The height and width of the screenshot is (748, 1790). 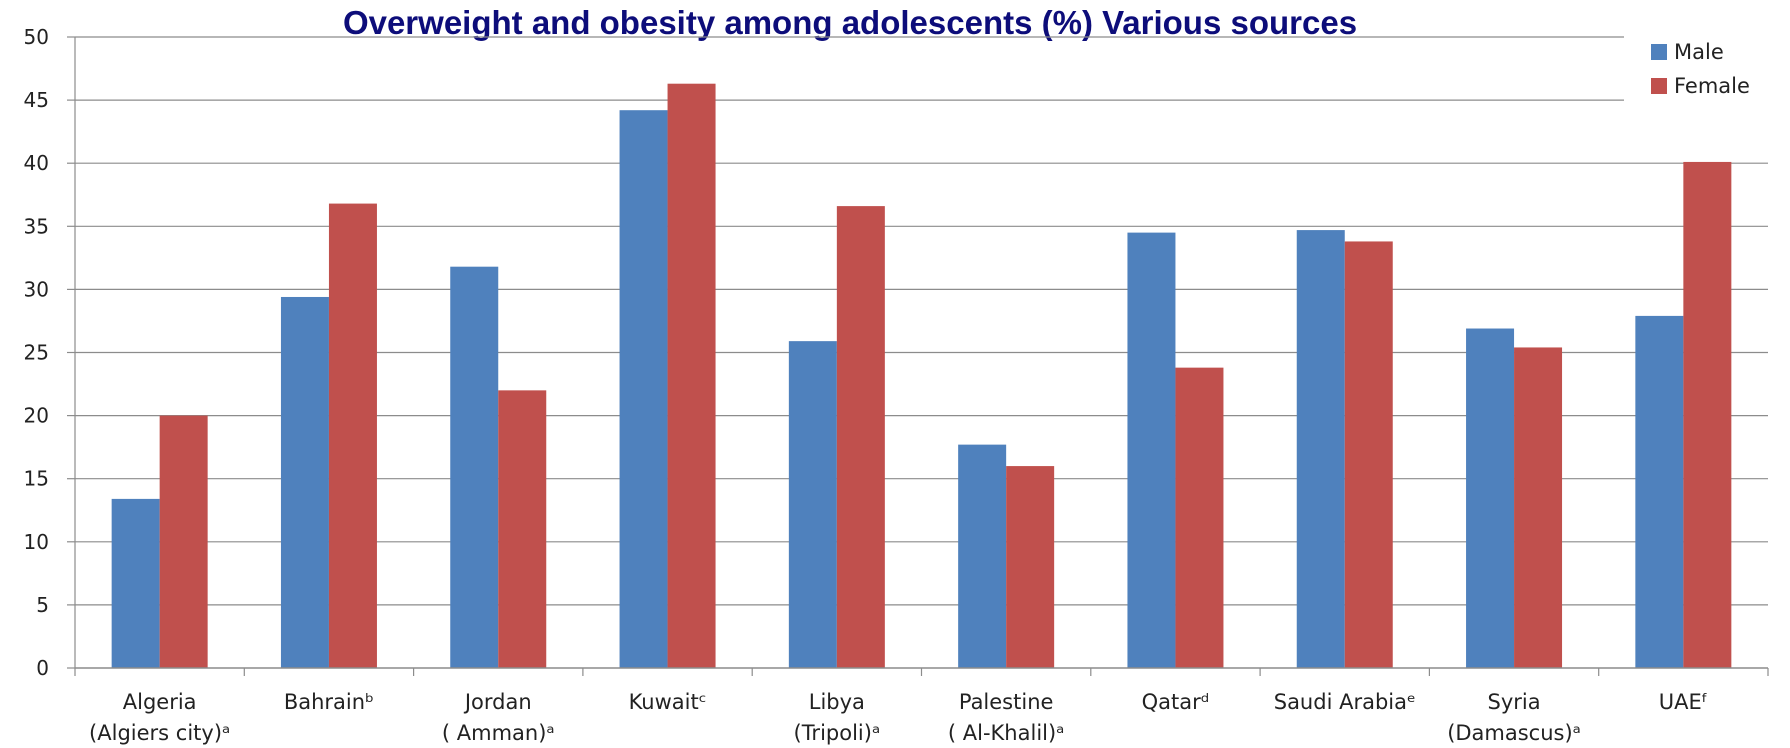 I want to click on y-tick-label: 5, so click(x=42, y=605).